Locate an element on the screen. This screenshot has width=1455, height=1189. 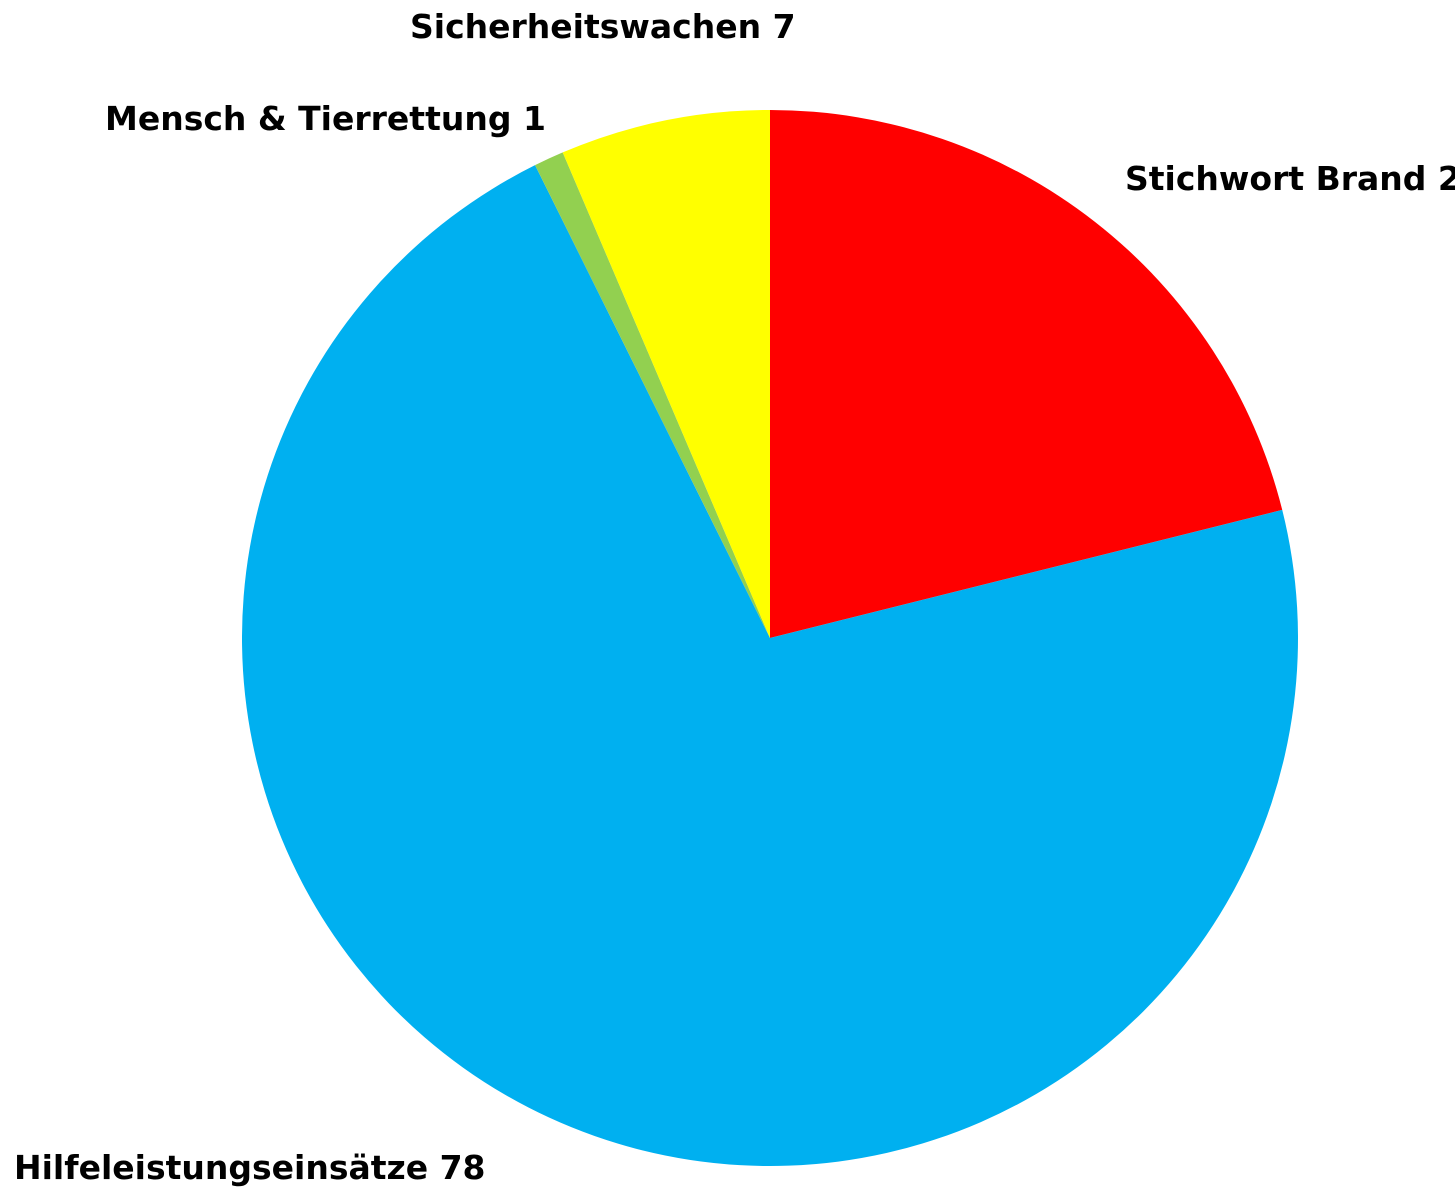
label-sicherheitswachen: Sicherheitswachen 7 is located at coordinates (603, 26).